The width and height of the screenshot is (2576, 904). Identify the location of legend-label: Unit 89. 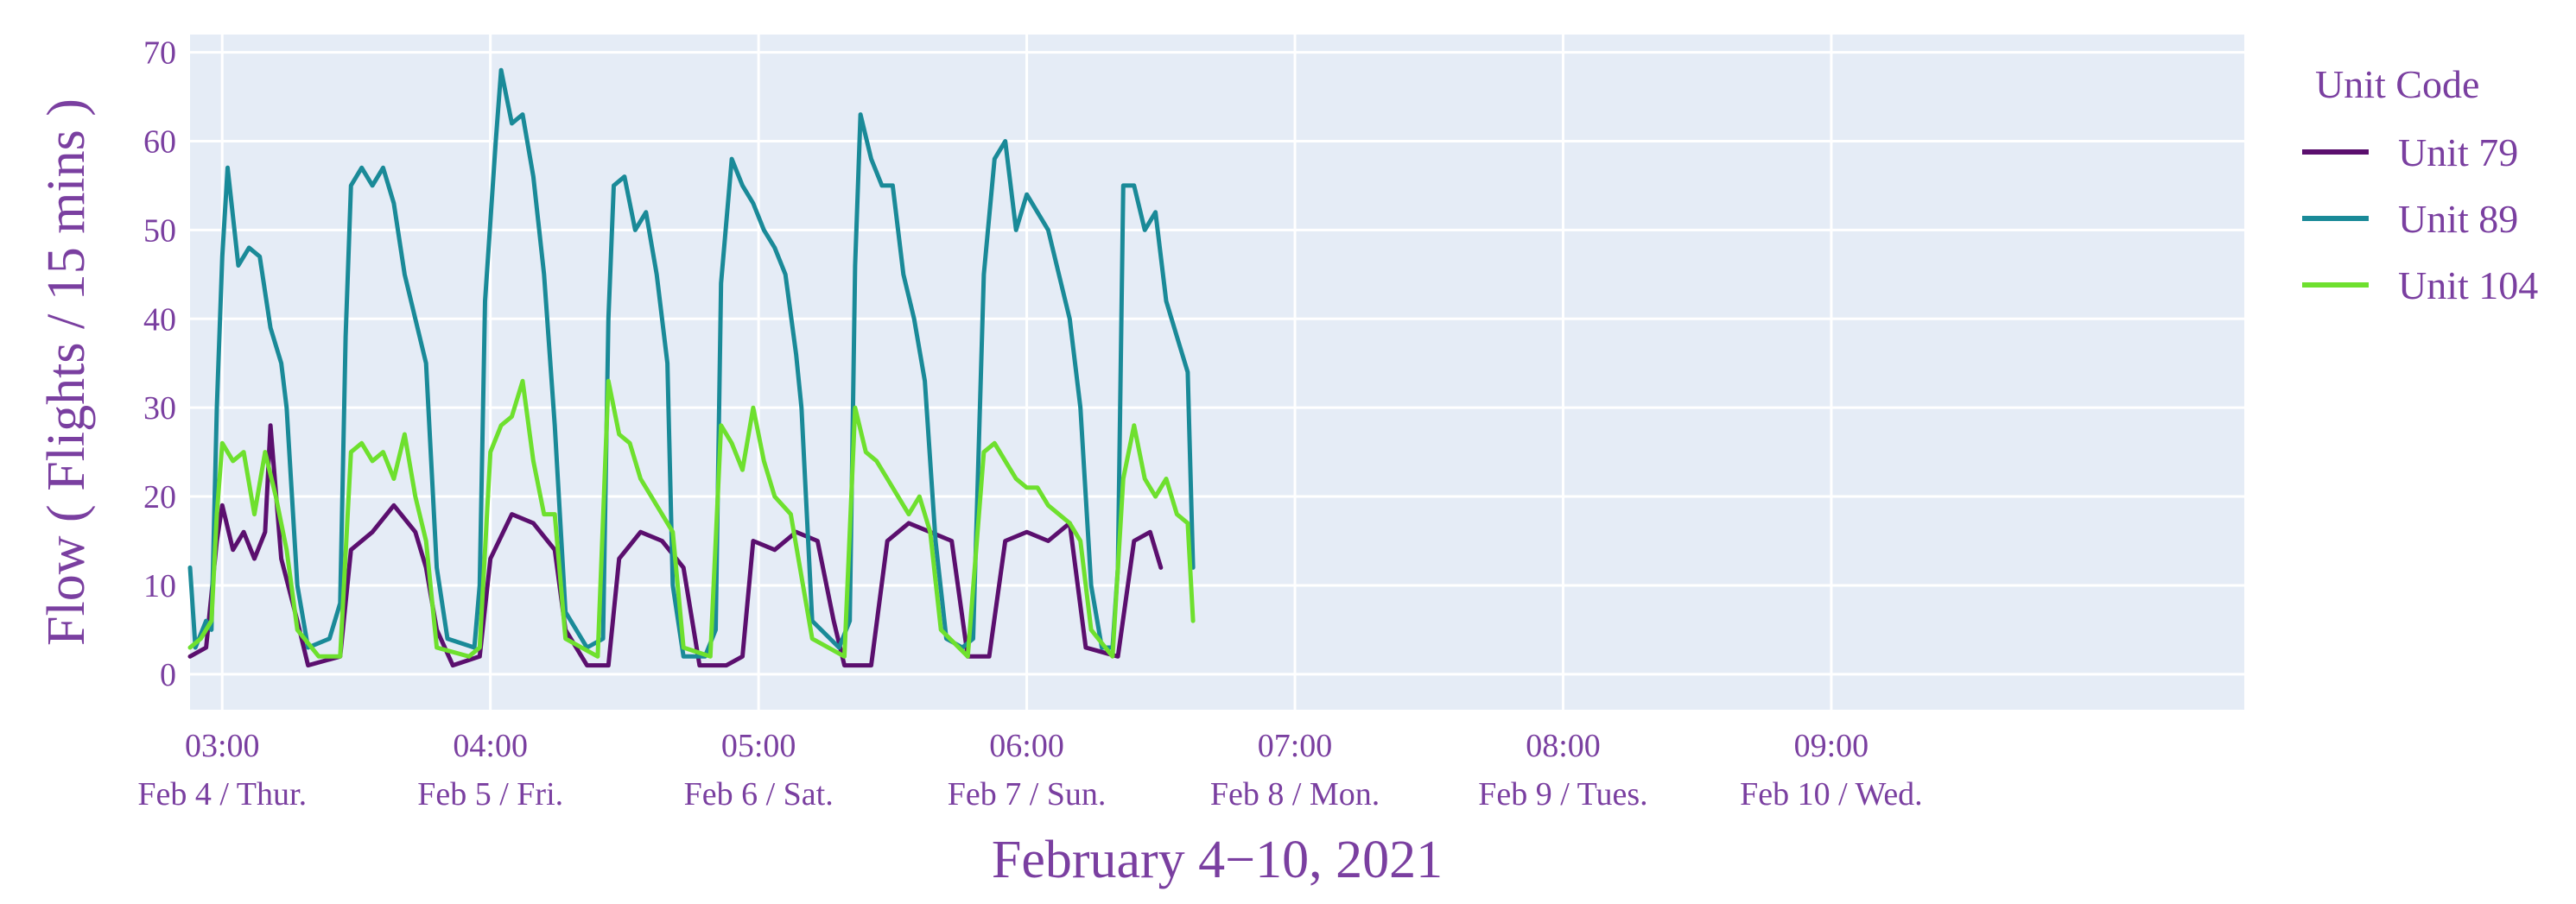
(2458, 219).